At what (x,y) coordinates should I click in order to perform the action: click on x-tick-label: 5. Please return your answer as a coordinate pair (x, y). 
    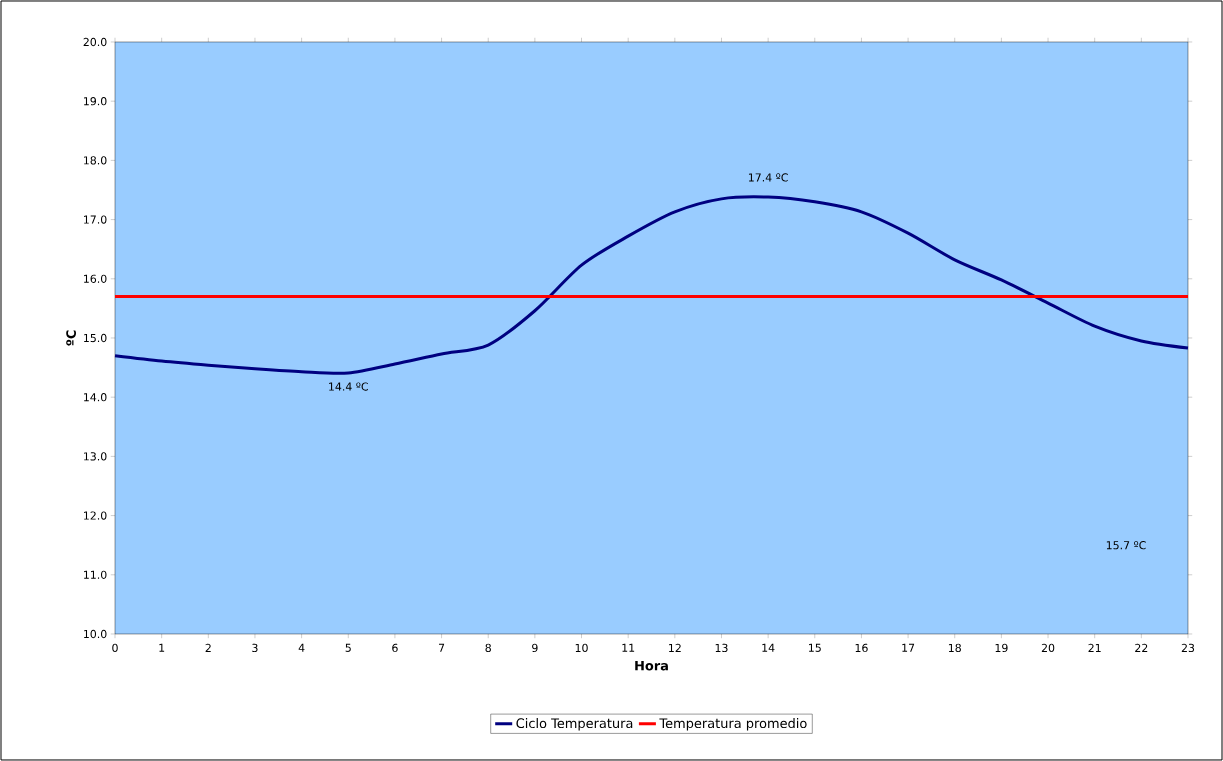
    Looking at the image, I should click on (348, 647).